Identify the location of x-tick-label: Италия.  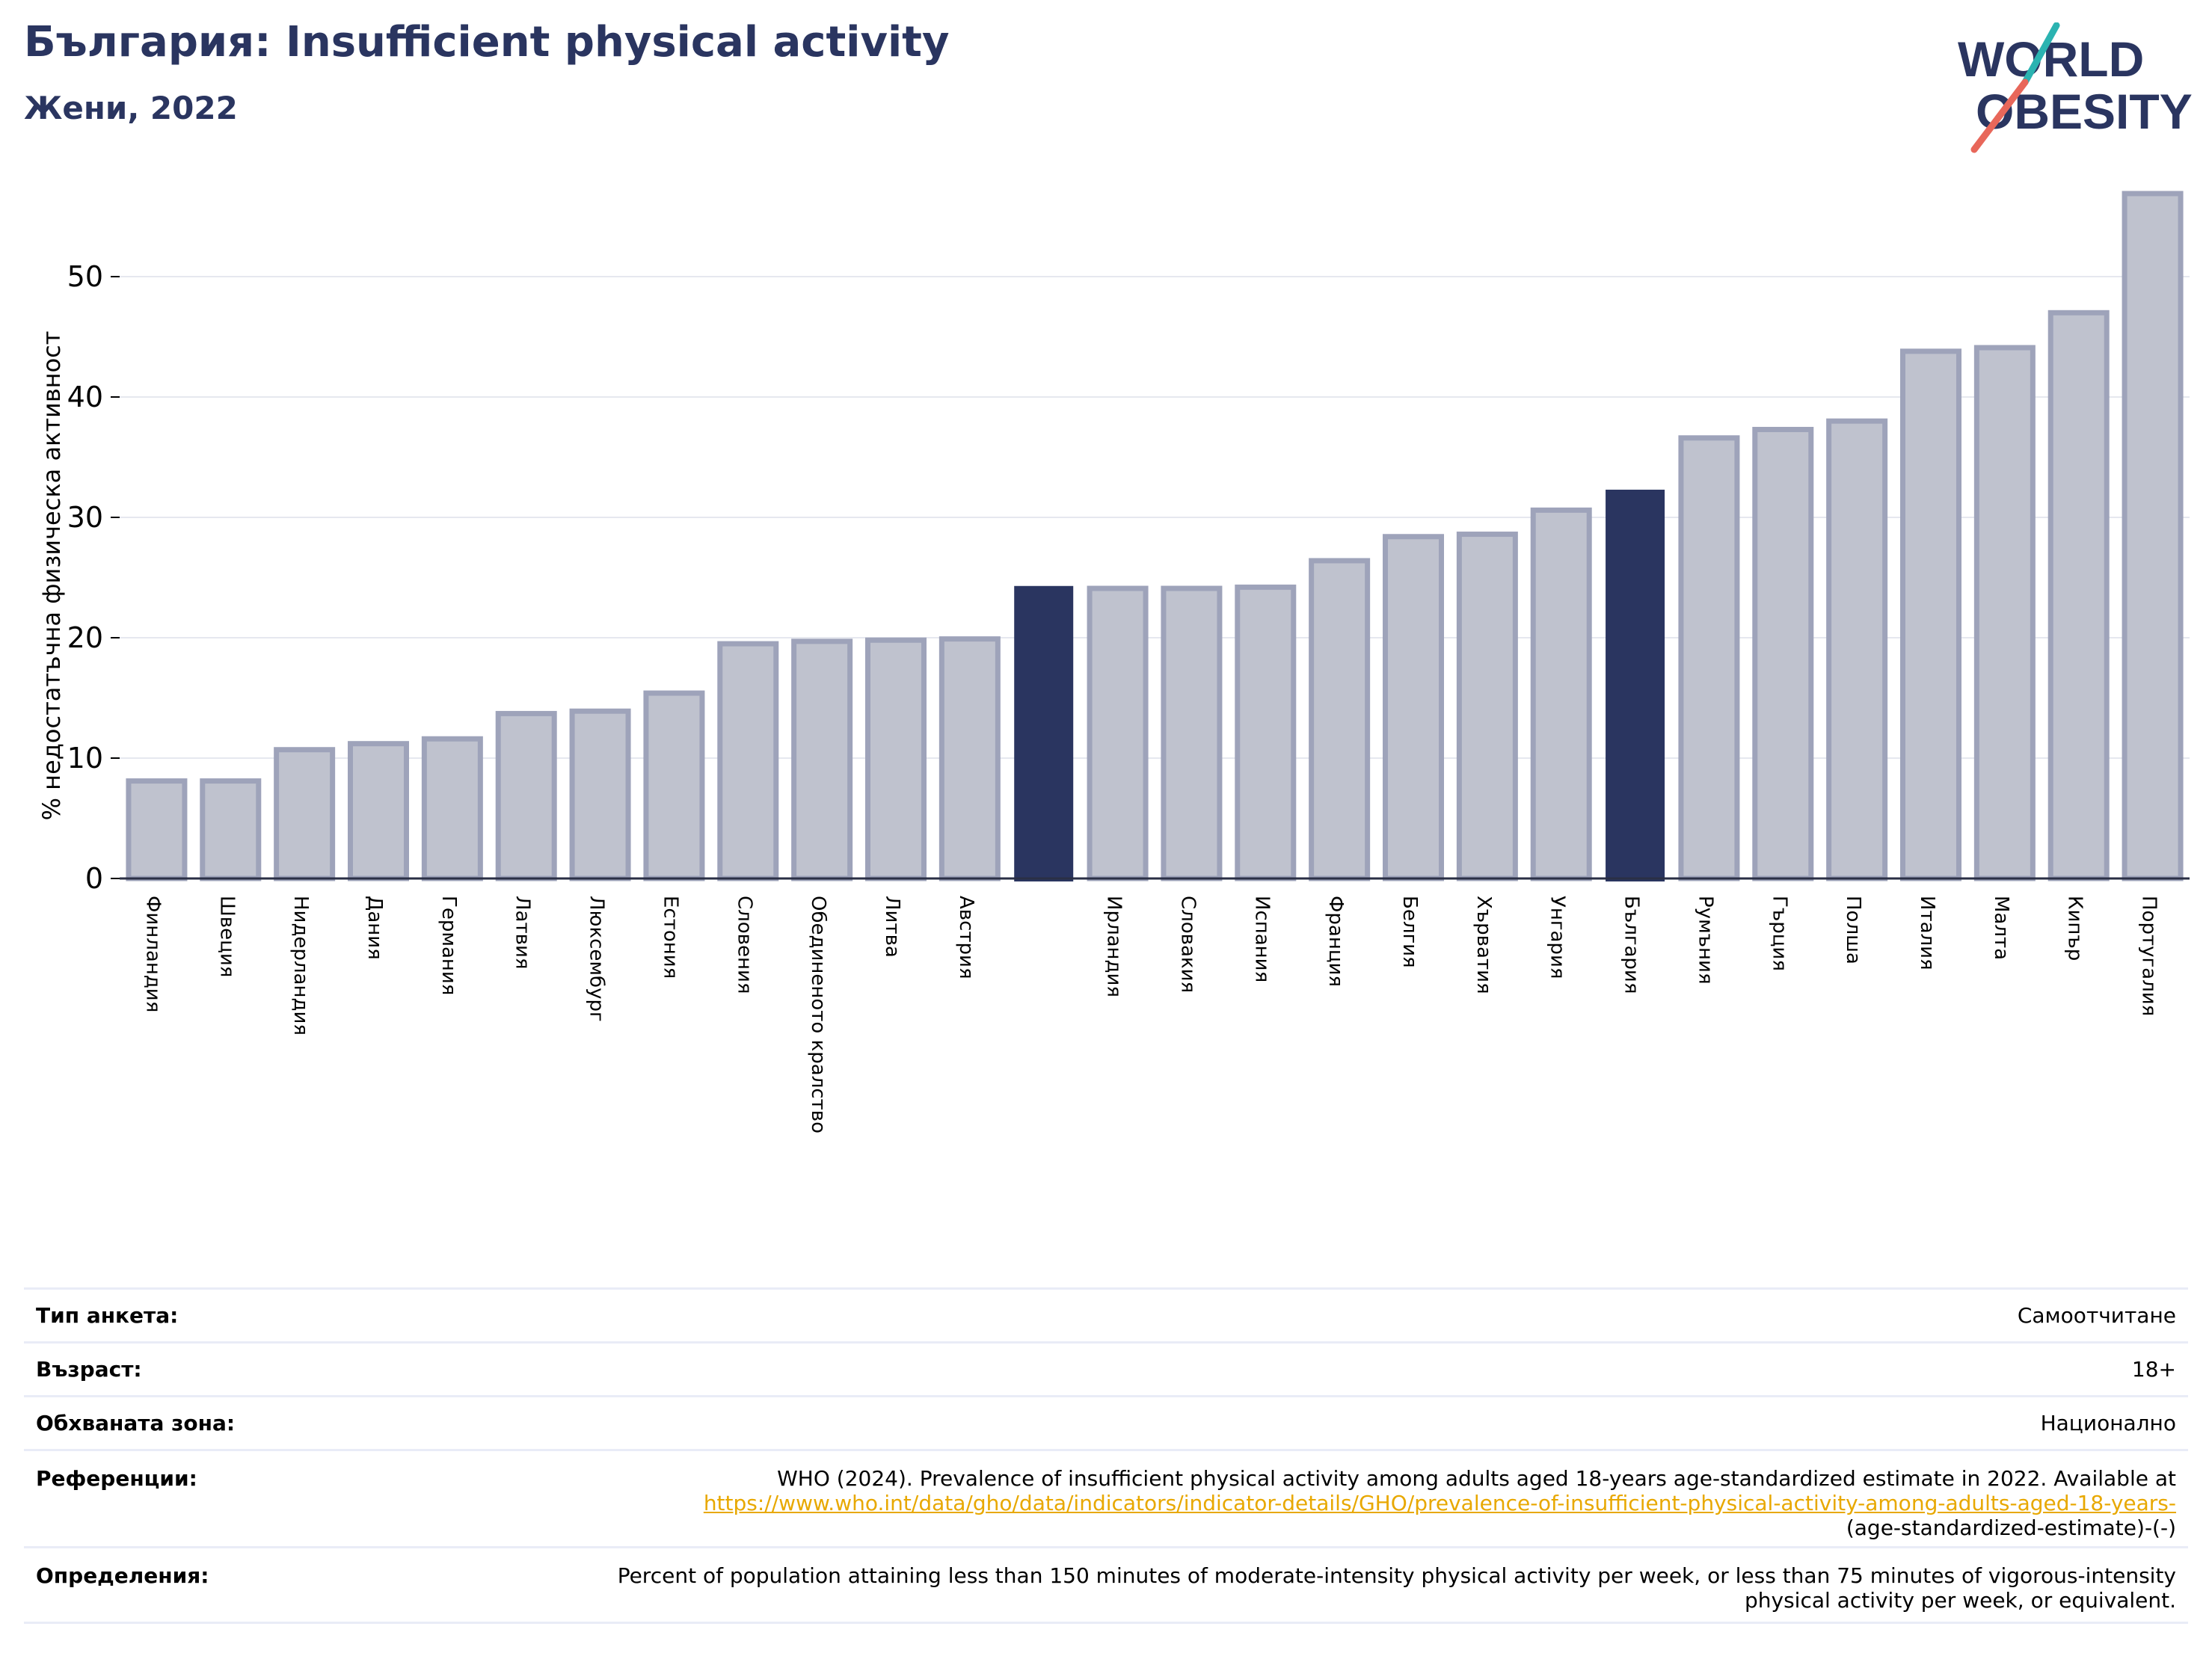
(1927, 933).